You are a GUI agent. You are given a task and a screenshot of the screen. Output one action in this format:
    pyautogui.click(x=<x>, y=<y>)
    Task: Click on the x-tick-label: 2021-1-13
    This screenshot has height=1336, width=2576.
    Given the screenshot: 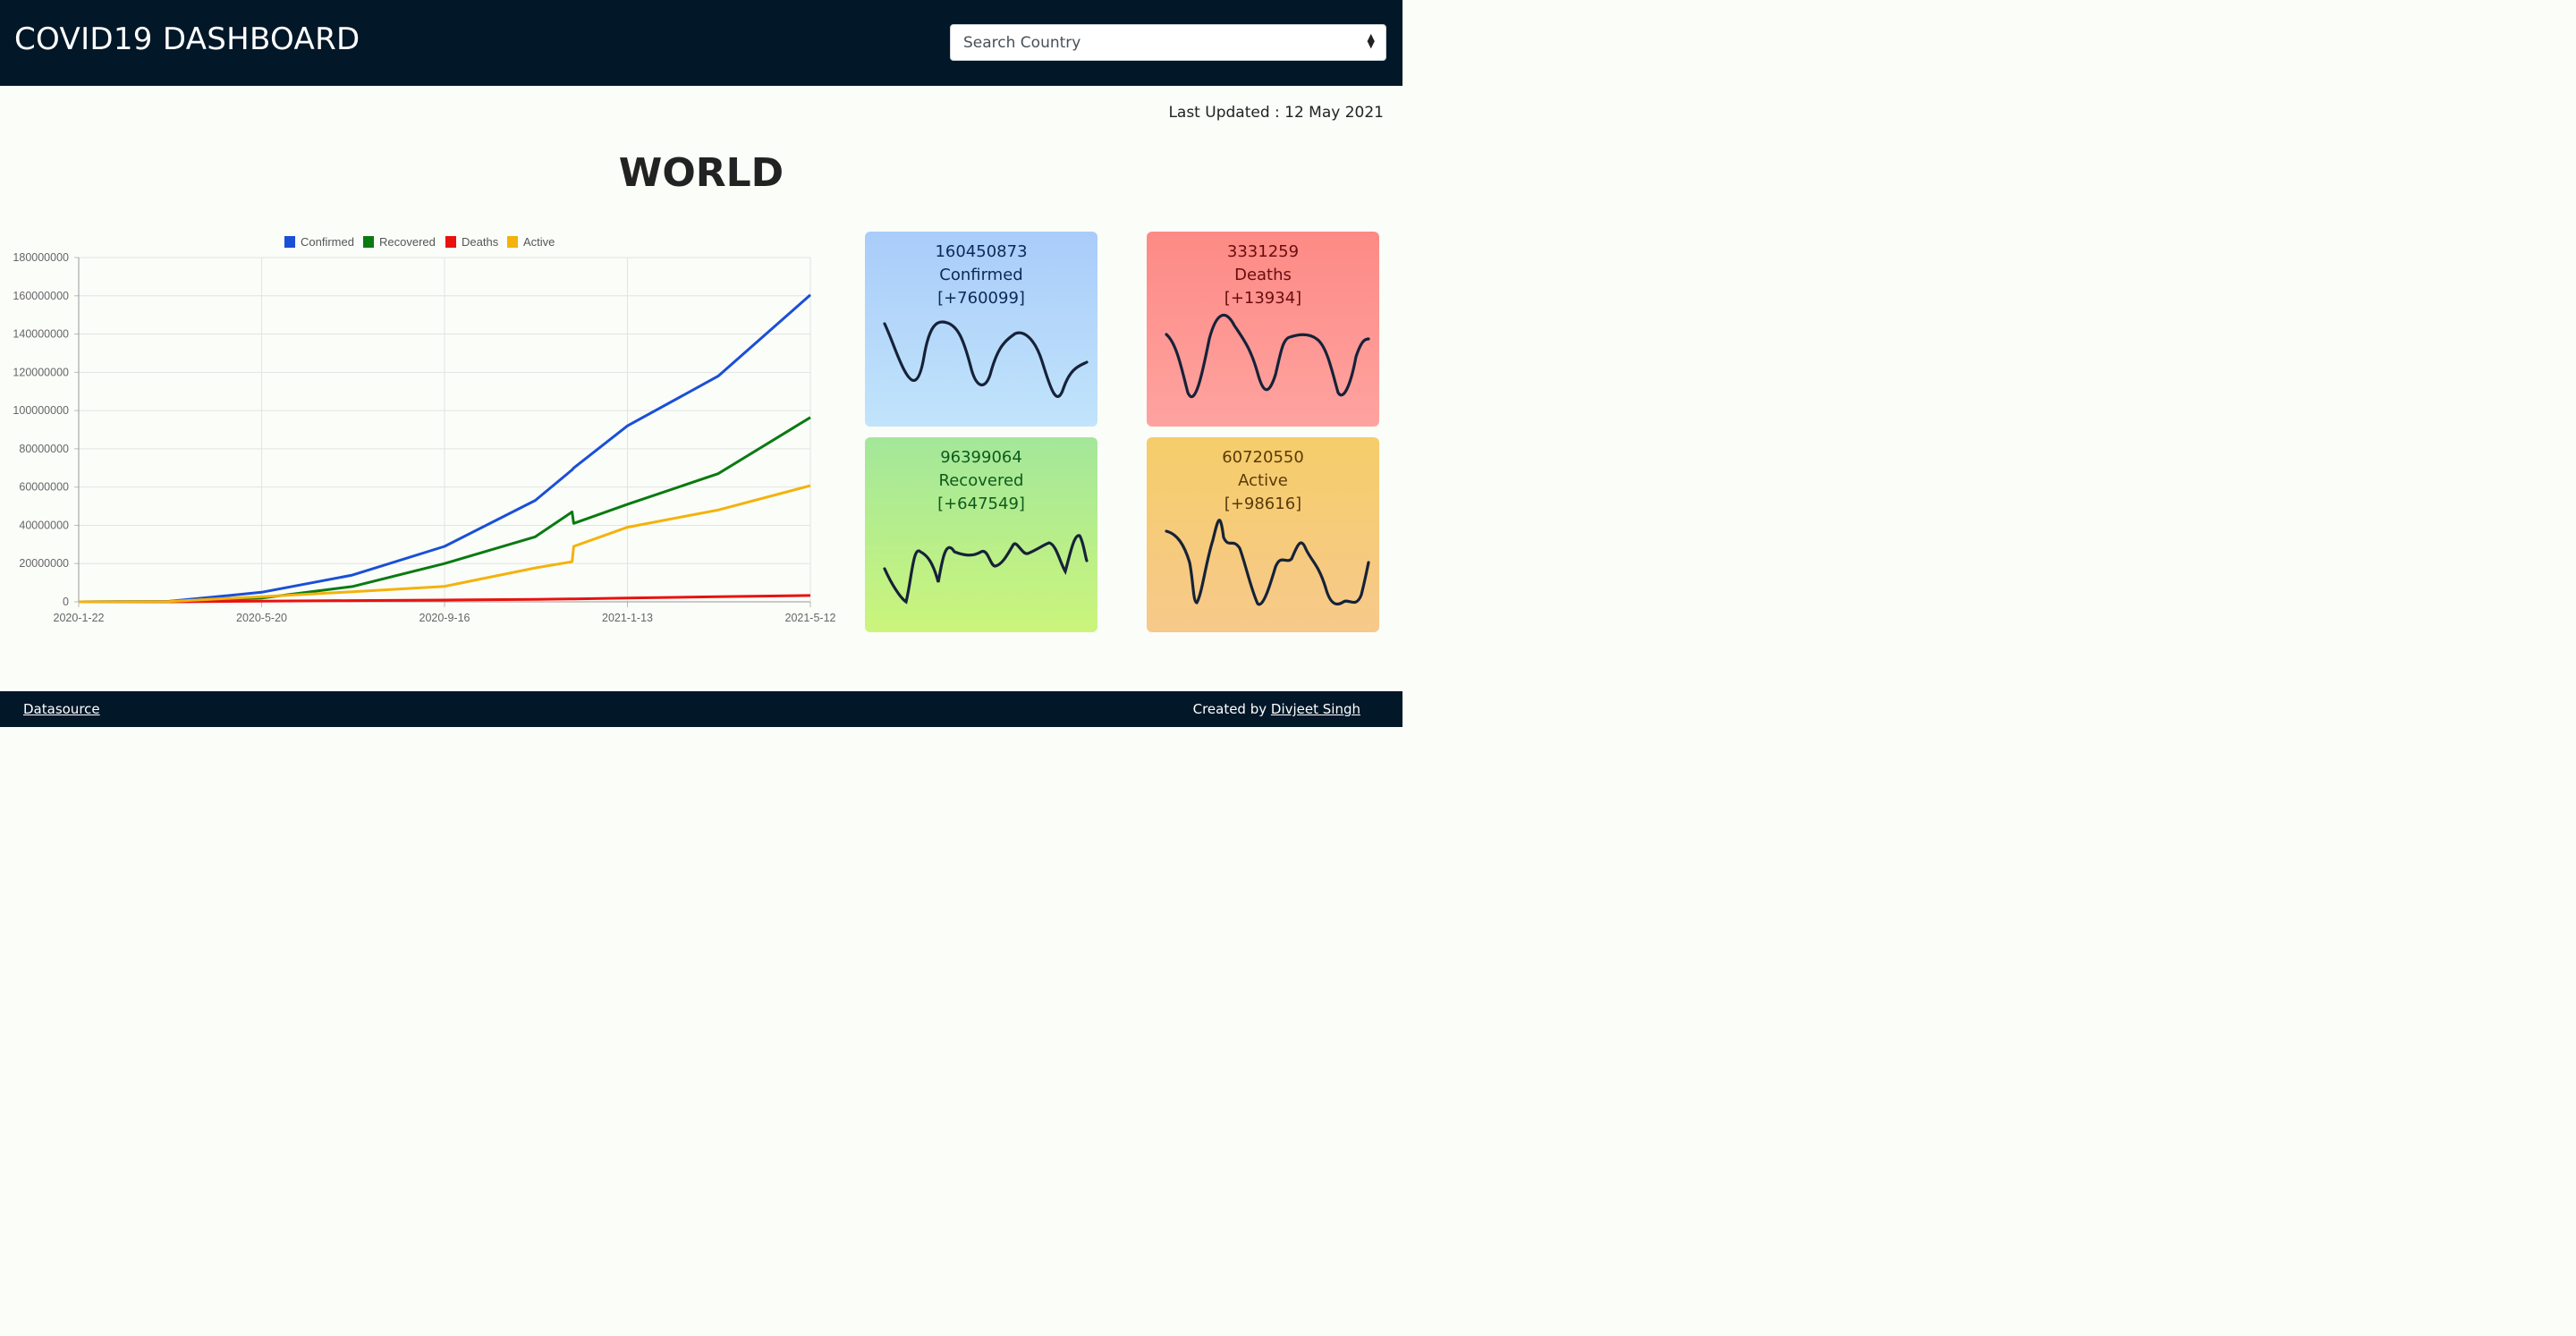 What is the action you would take?
    pyautogui.click(x=627, y=618)
    